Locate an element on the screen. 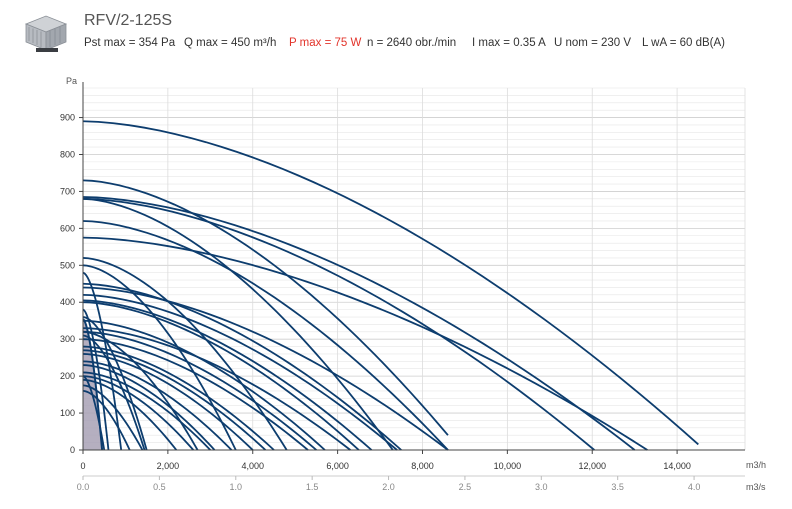 This screenshot has width=792, height=509. x2-tick-label: 3.5 is located at coordinates (617, 487).